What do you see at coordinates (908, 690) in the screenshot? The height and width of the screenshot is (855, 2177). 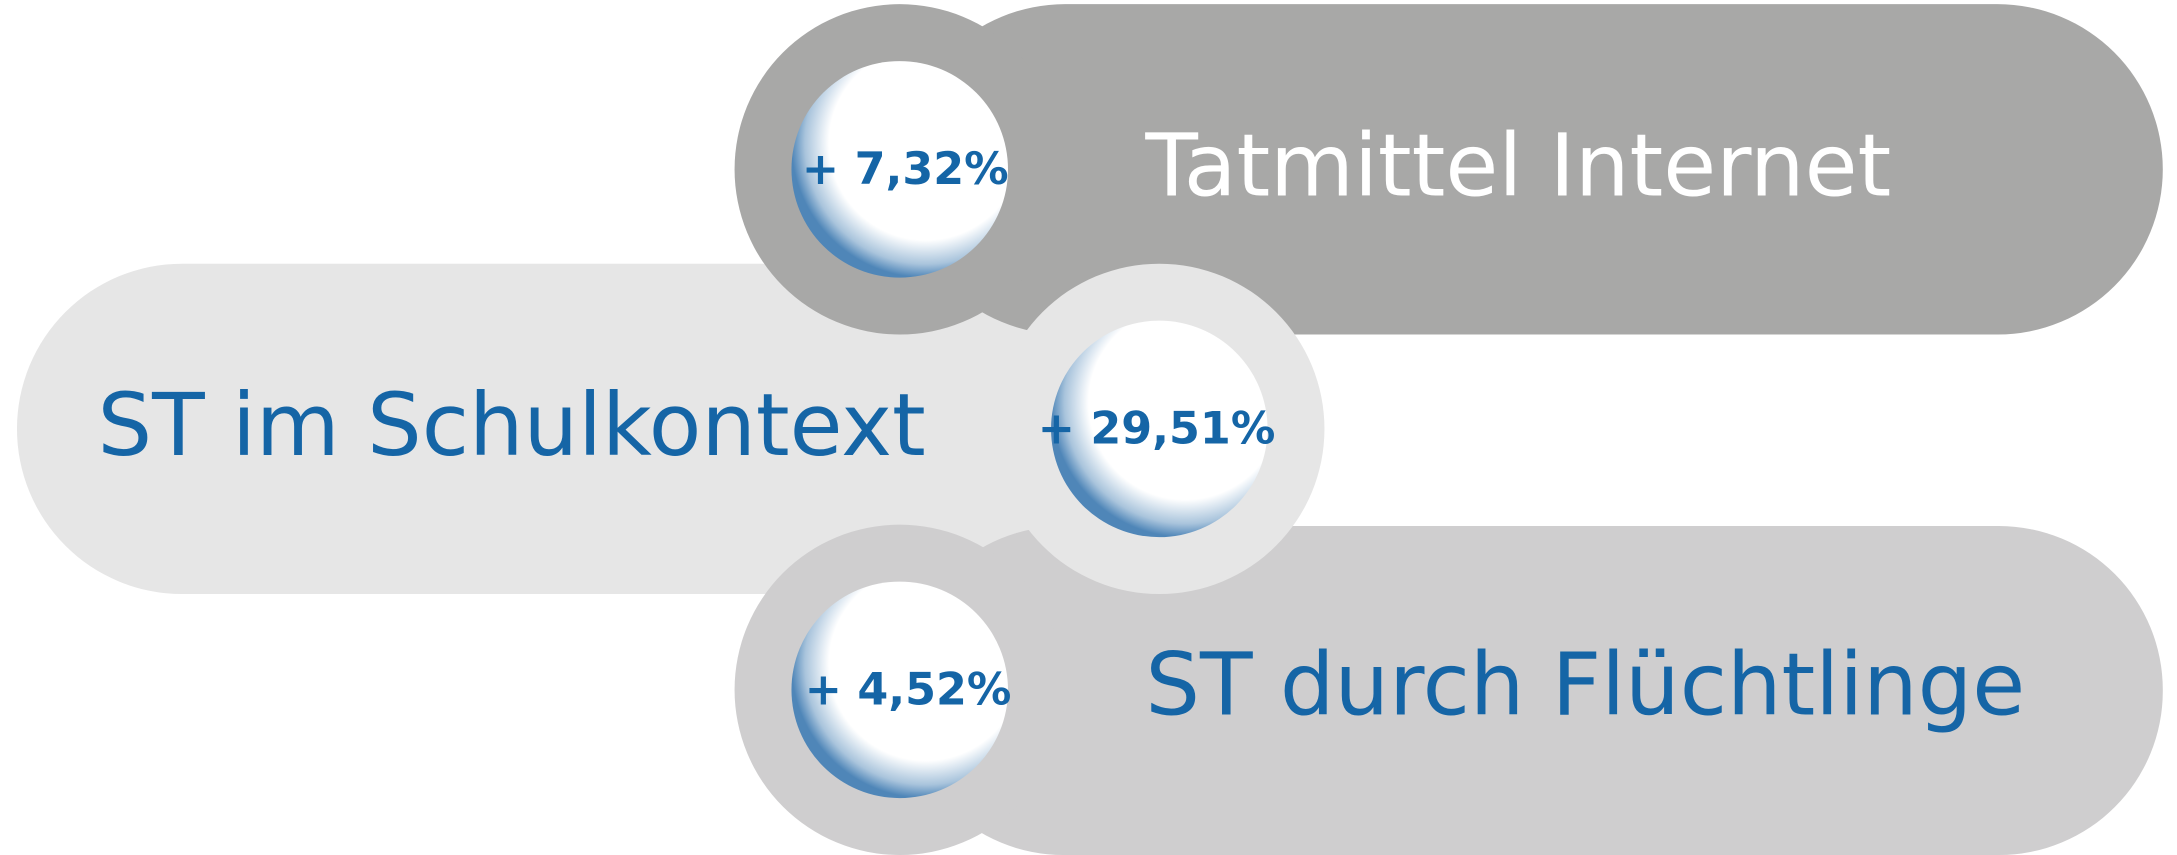 I see `item-change: + 4,52%` at bounding box center [908, 690].